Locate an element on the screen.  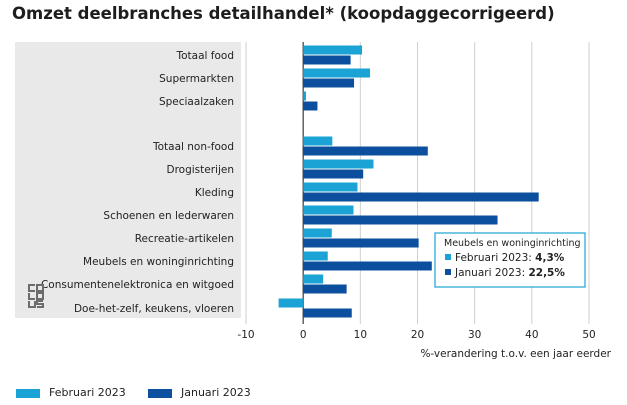
legend-item-feb: Februari 2023 is located at coordinates (71, 392).